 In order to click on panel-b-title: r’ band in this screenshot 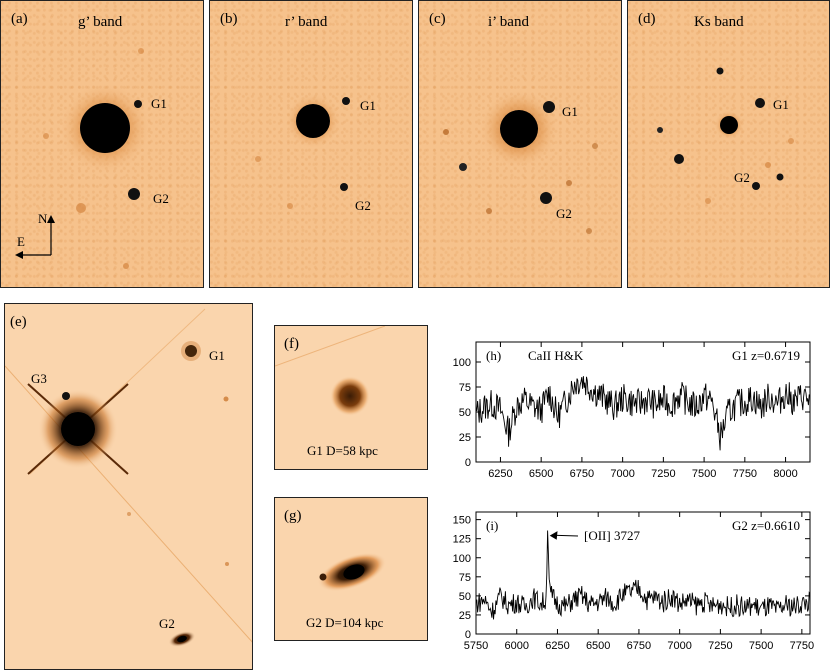, I will do `click(306, 22)`.